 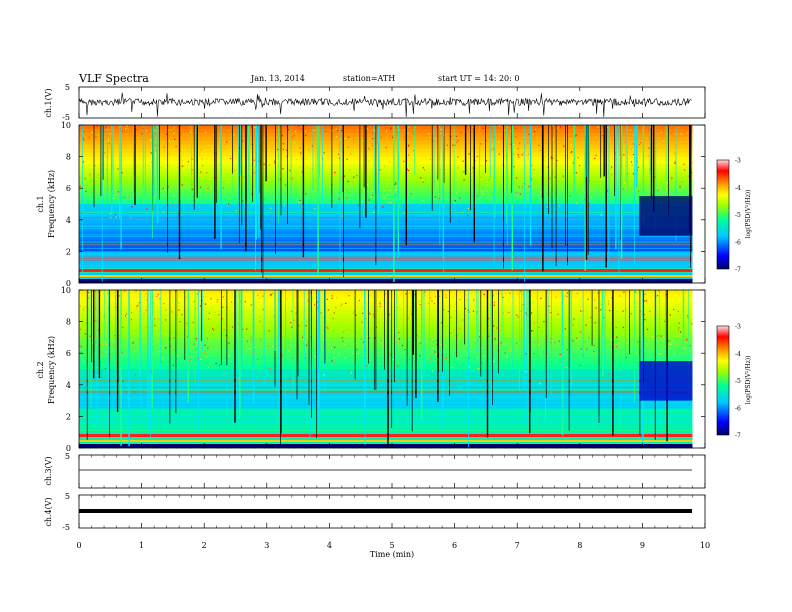 I want to click on ch1-frequency-ylabel: Frequency (kHz), so click(x=51, y=204).